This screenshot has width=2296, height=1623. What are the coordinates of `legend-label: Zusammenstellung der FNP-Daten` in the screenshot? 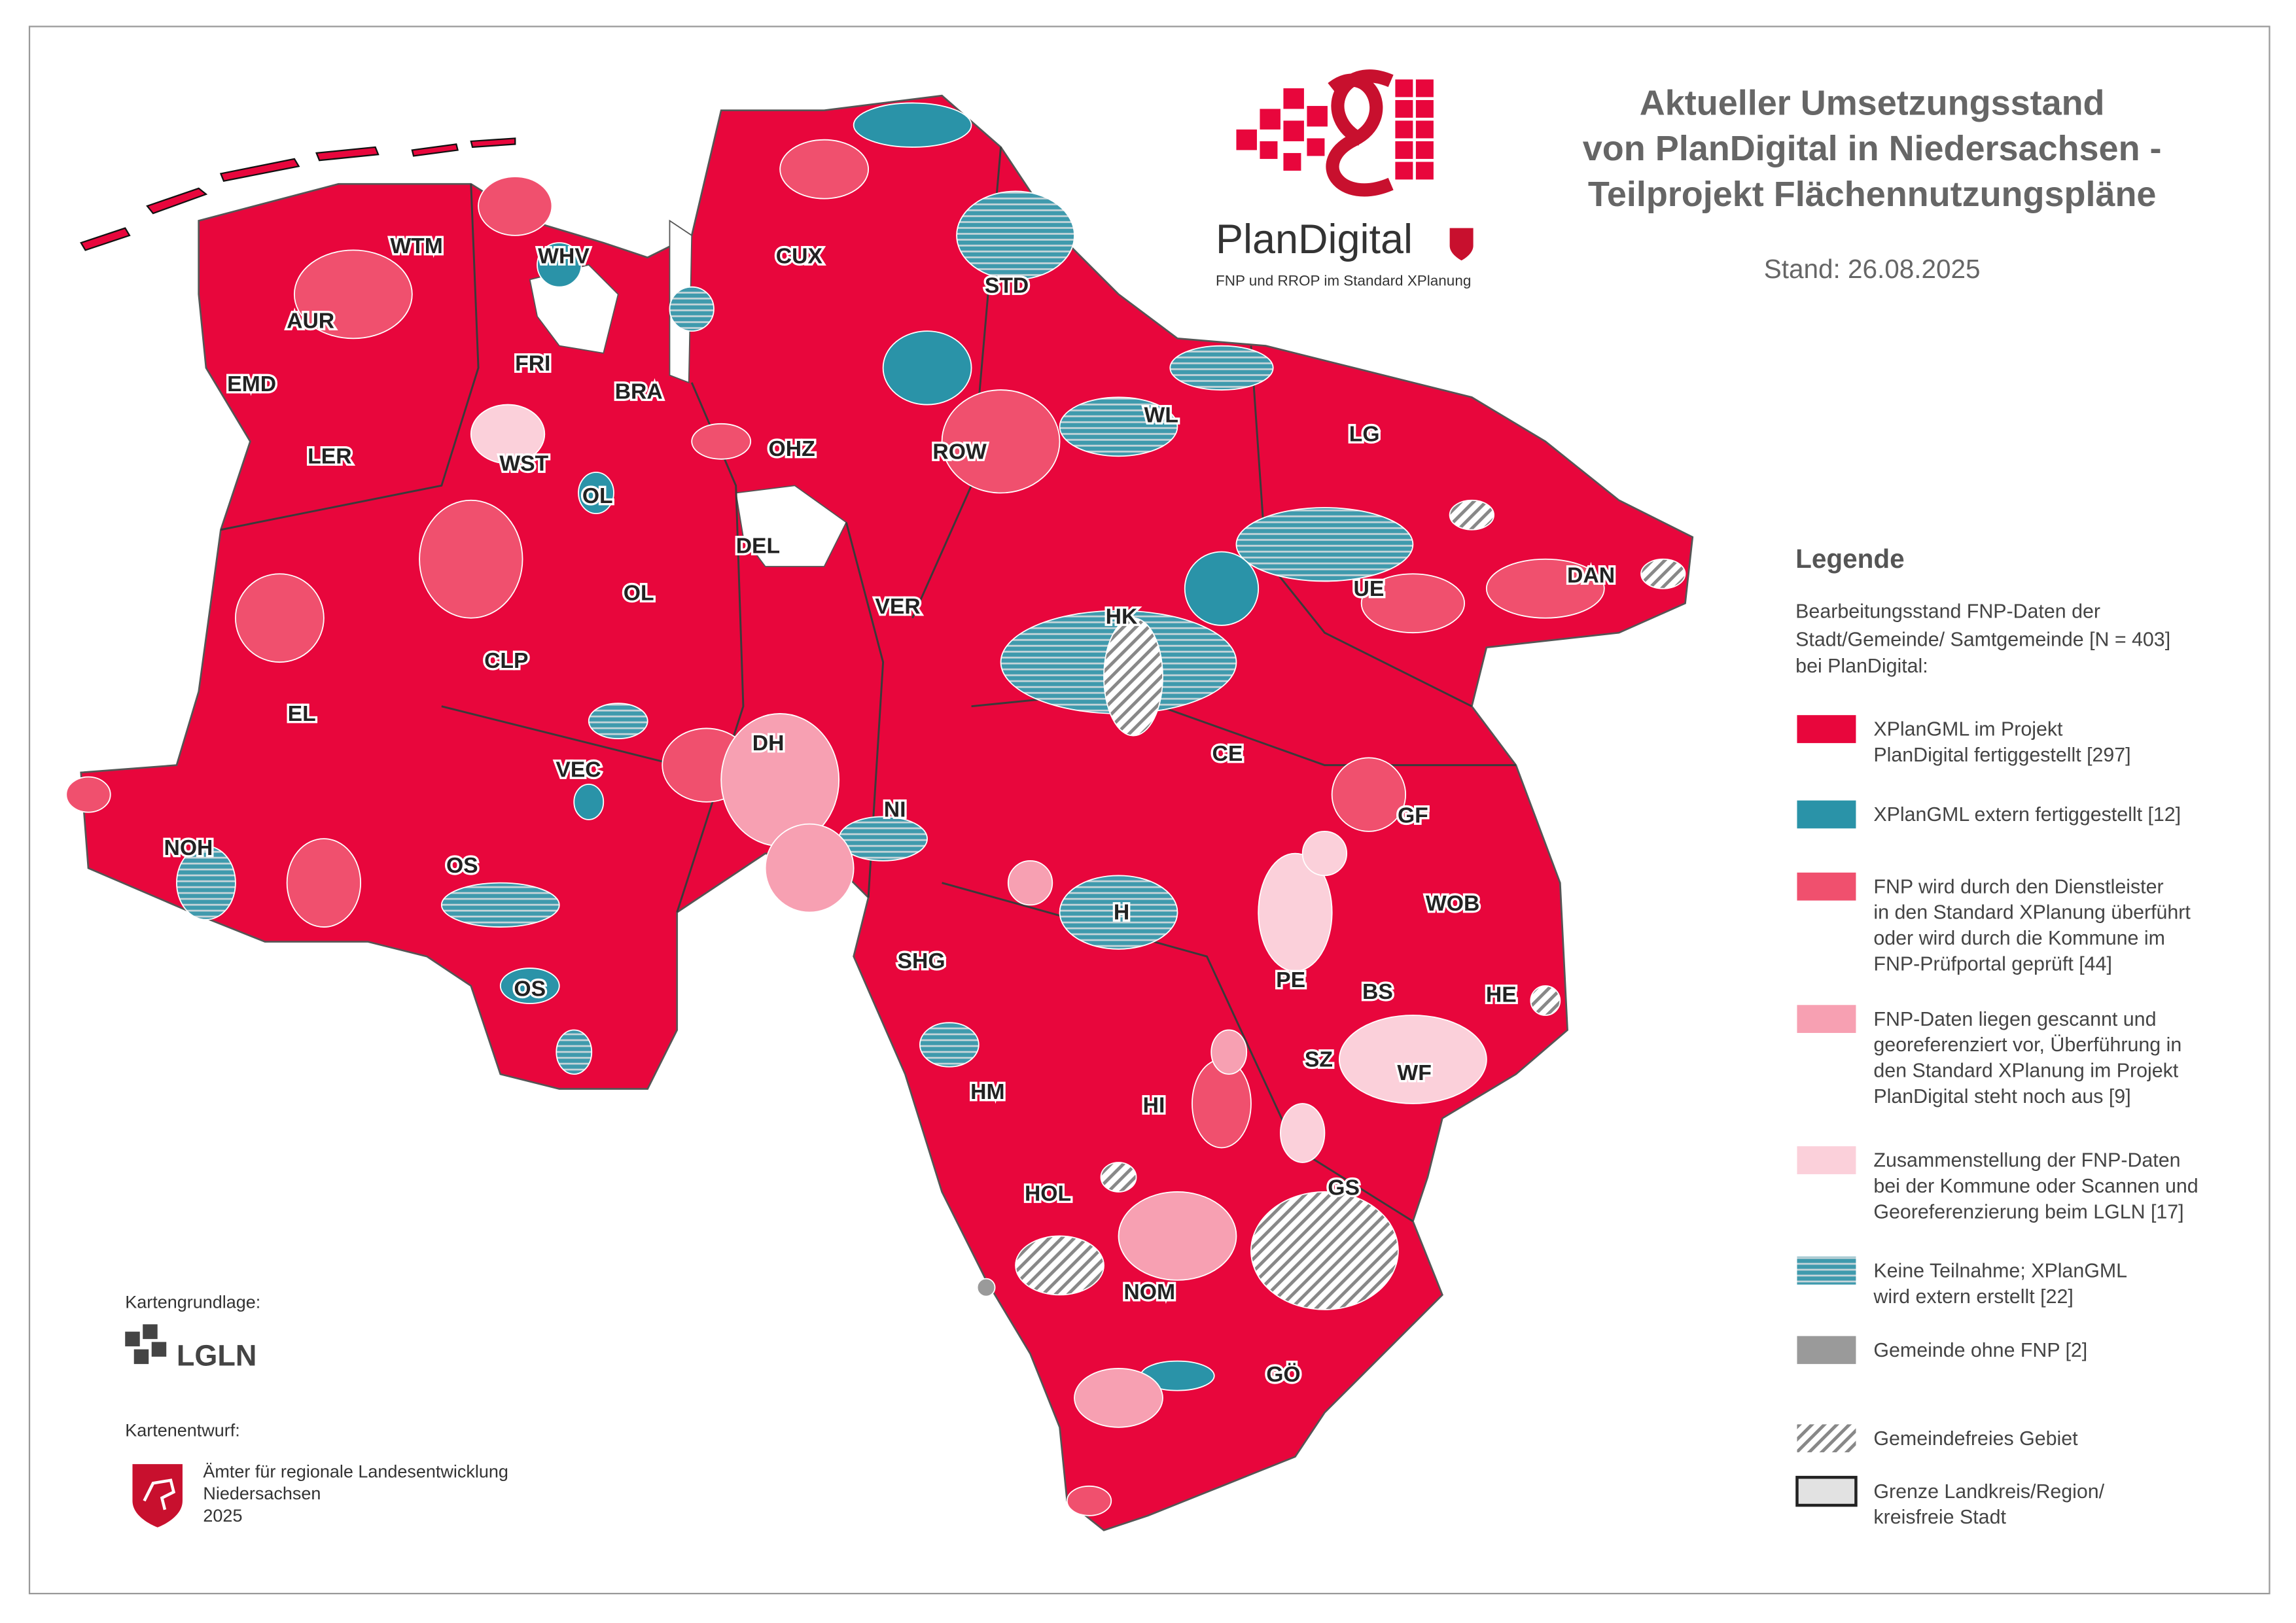 It's located at (2027, 1161).